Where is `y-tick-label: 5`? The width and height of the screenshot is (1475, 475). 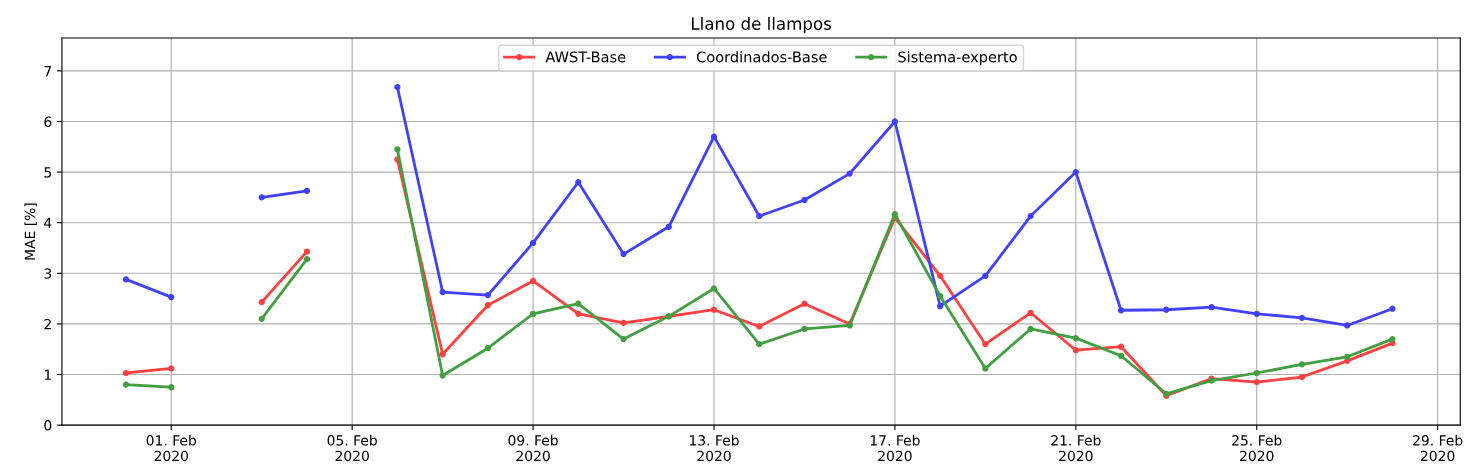
y-tick-label: 5 is located at coordinates (48, 172).